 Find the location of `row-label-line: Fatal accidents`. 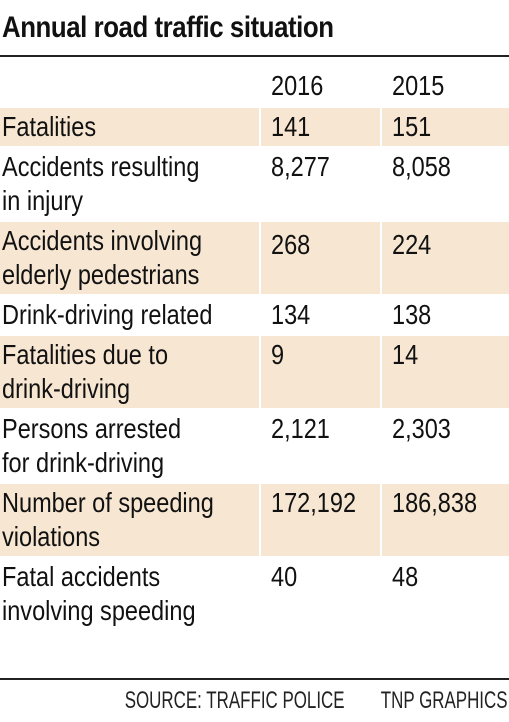

row-label-line: Fatal accidents is located at coordinates (81, 576).